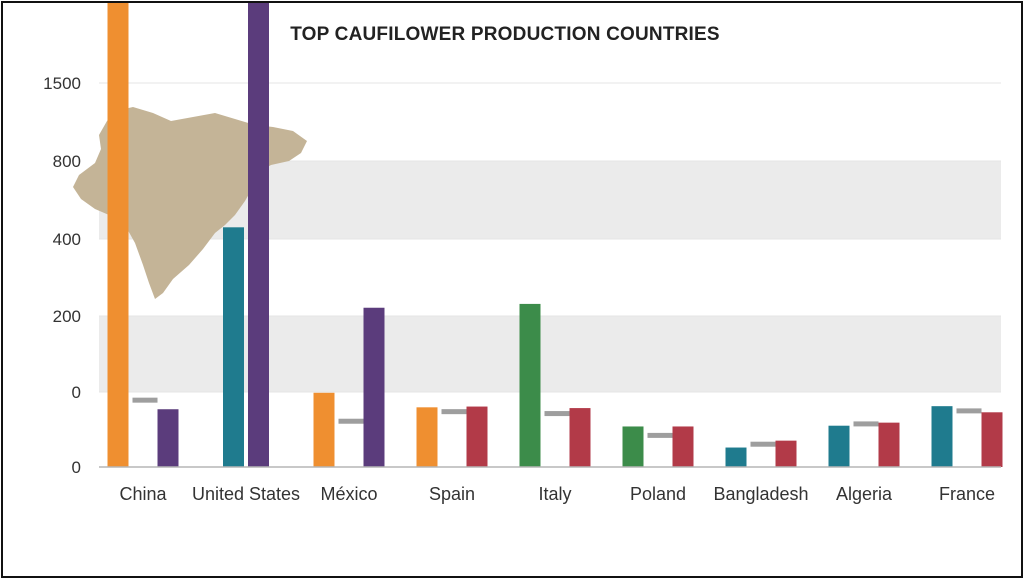 The width and height of the screenshot is (1024, 579). What do you see at coordinates (967, 494) in the screenshot?
I see `x-tick-label: France` at bounding box center [967, 494].